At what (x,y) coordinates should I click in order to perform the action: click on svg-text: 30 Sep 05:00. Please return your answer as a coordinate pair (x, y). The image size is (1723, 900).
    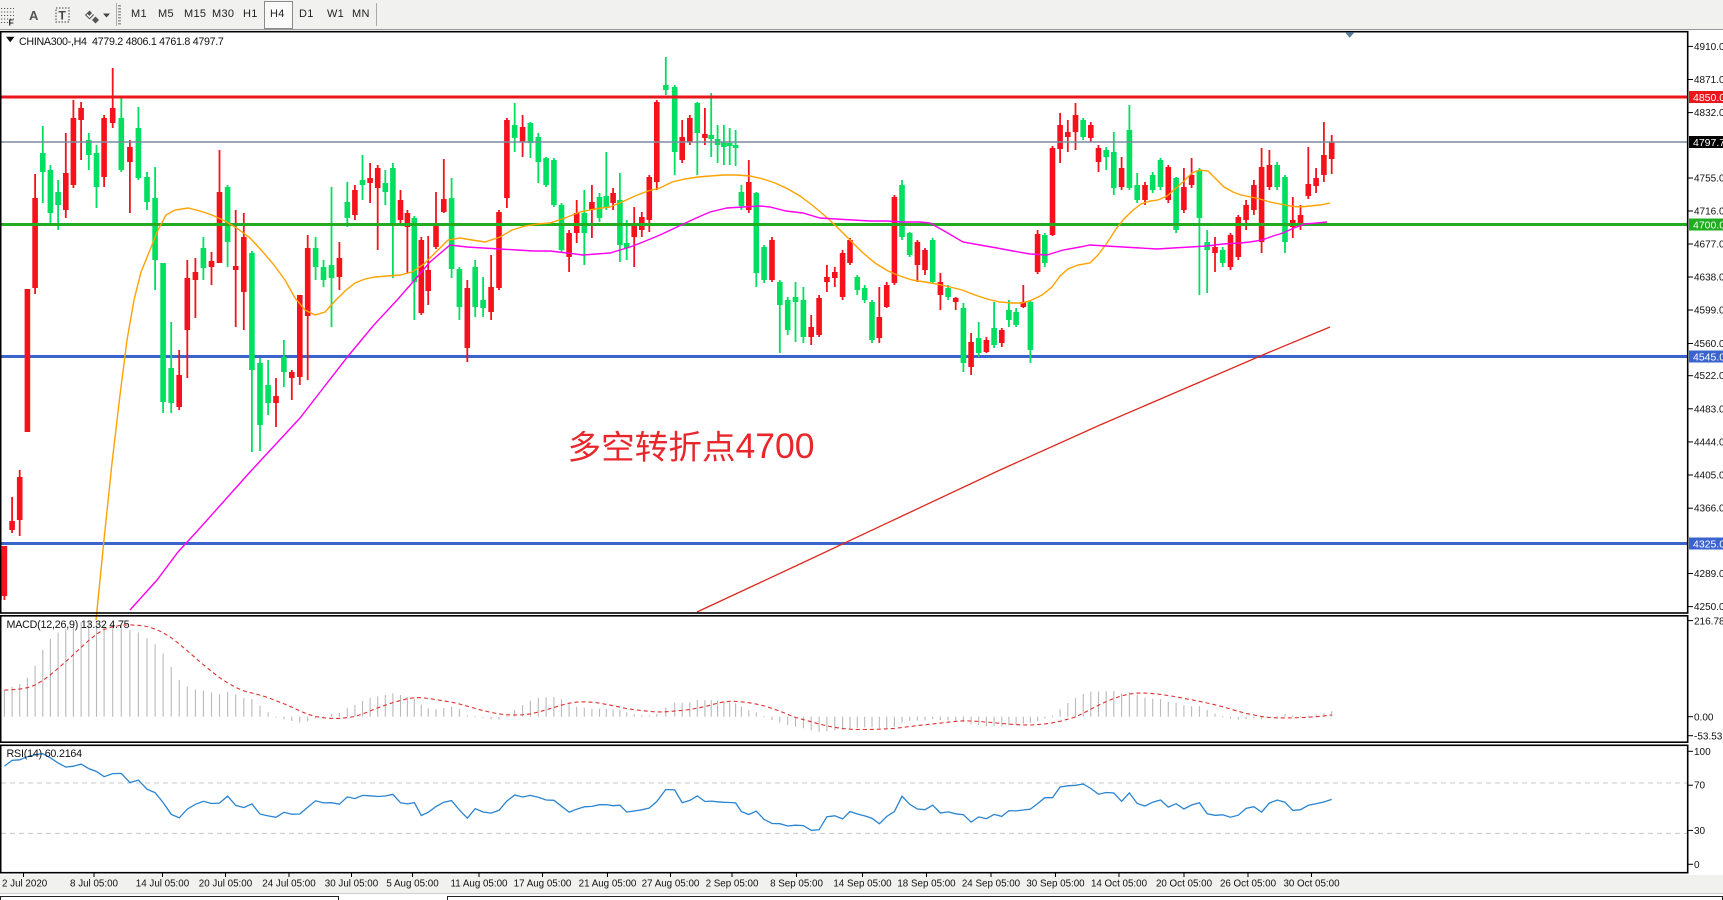
    Looking at the image, I should click on (1055, 884).